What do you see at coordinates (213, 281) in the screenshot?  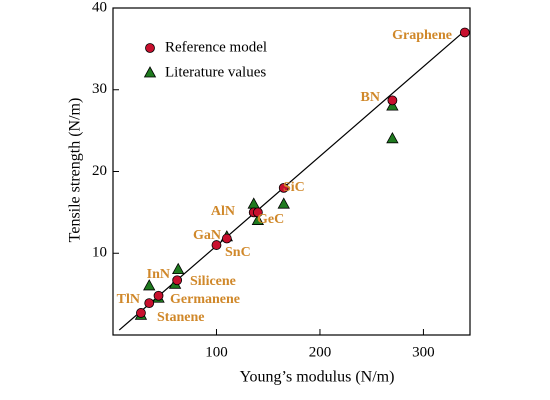 I see `point-label: Silicene` at bounding box center [213, 281].